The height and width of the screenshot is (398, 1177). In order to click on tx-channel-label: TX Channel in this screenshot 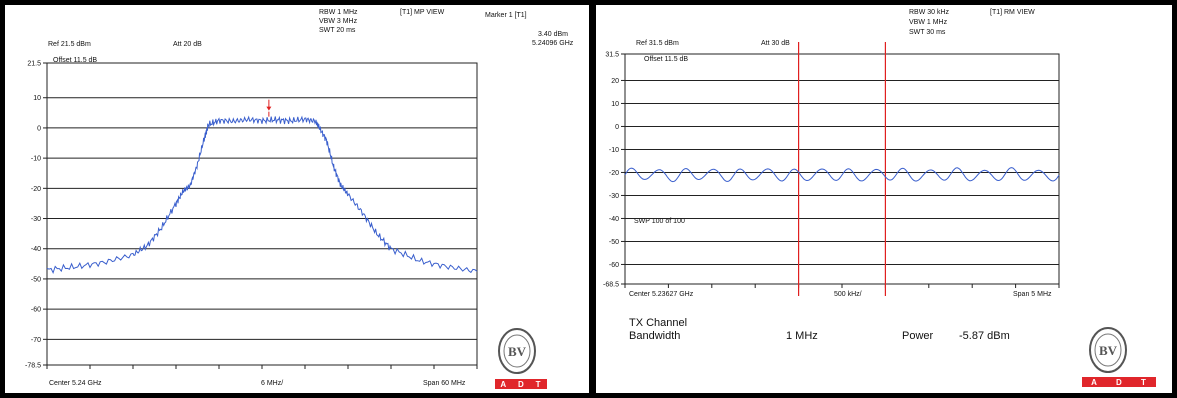, I will do `click(658, 323)`.